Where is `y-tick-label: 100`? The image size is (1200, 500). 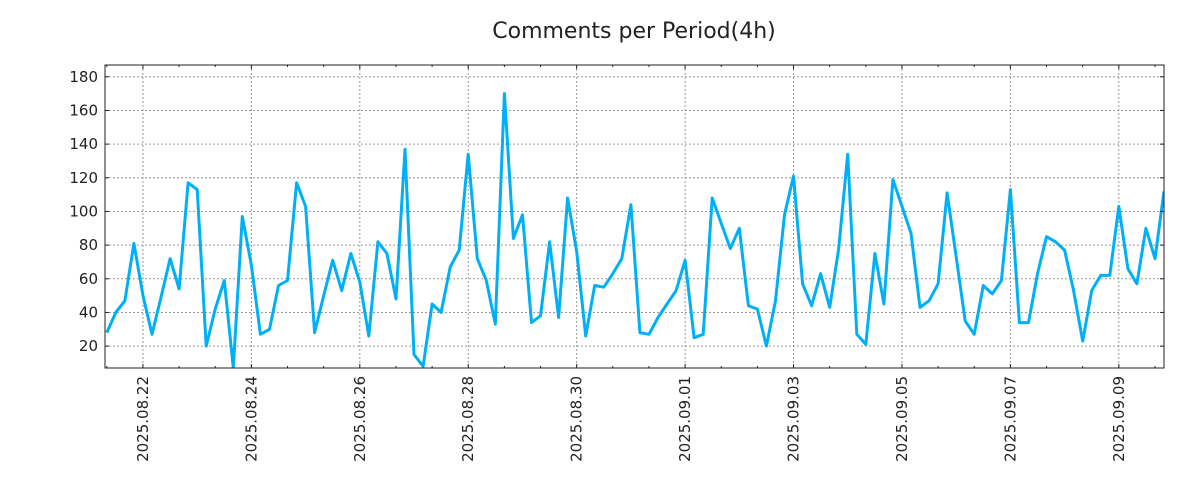
y-tick-label: 100 is located at coordinates (83, 211).